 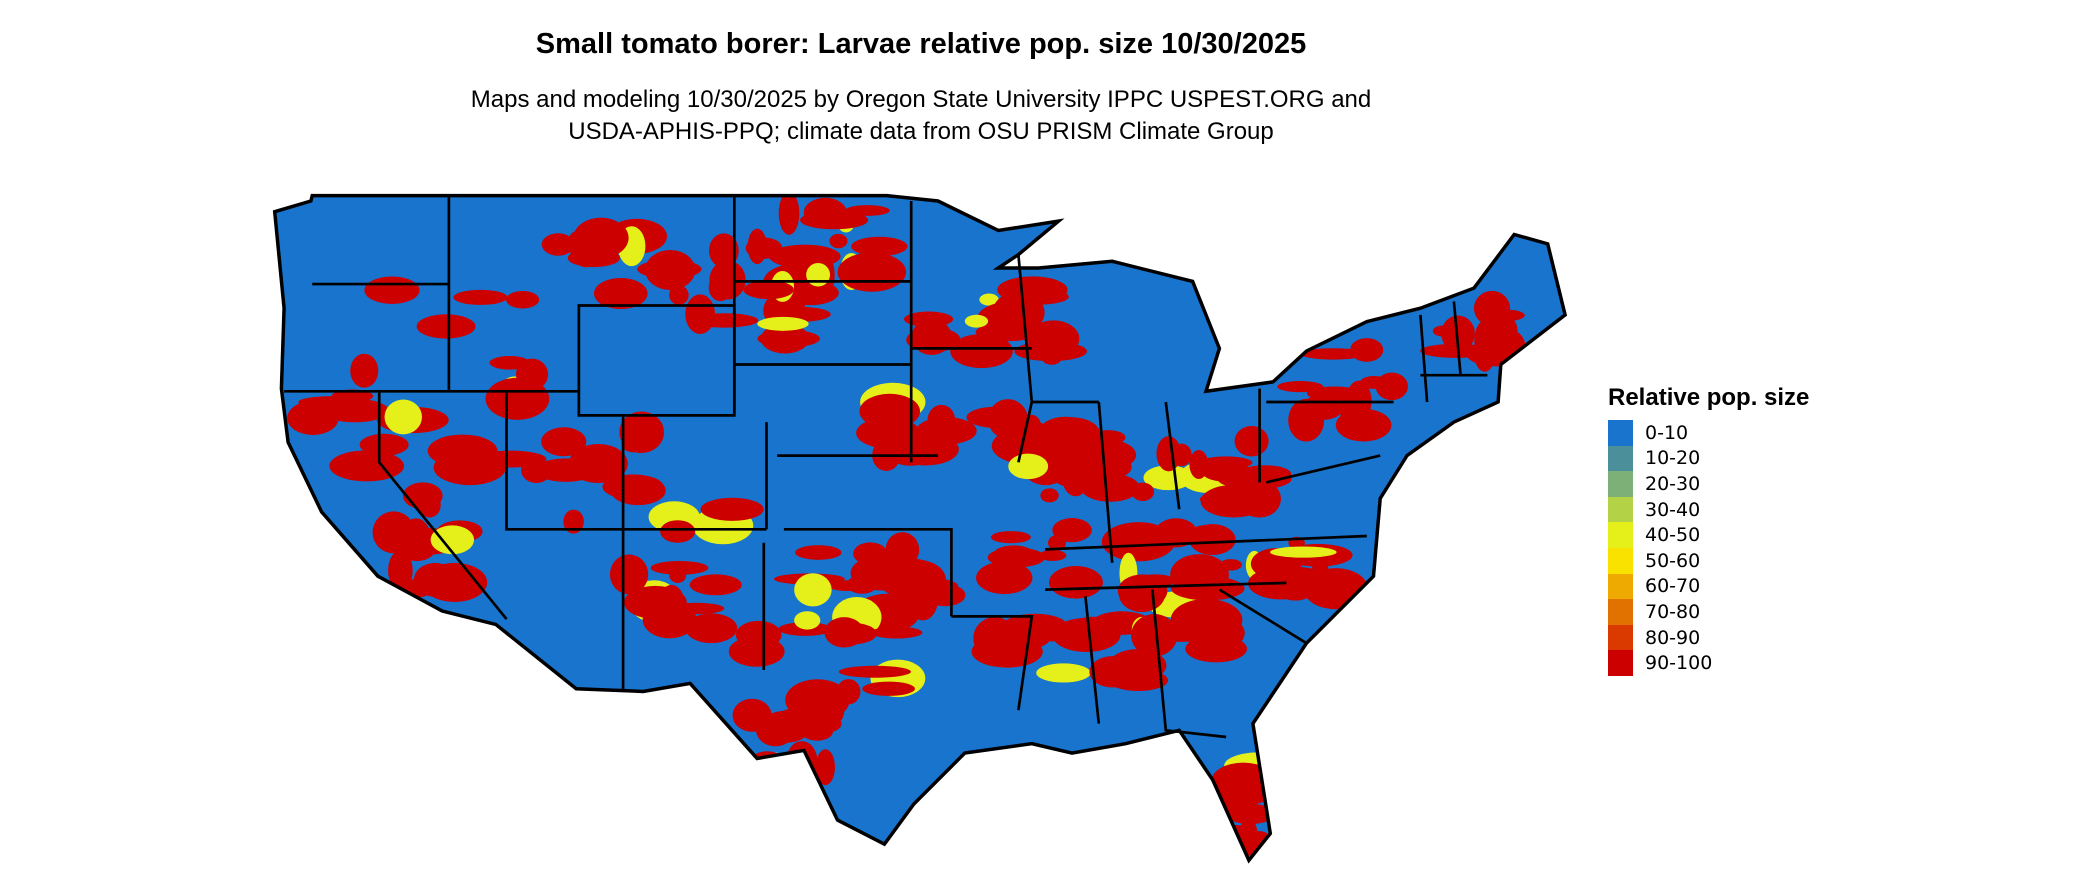 I want to click on legend-label: 30-40, so click(x=1673, y=509).